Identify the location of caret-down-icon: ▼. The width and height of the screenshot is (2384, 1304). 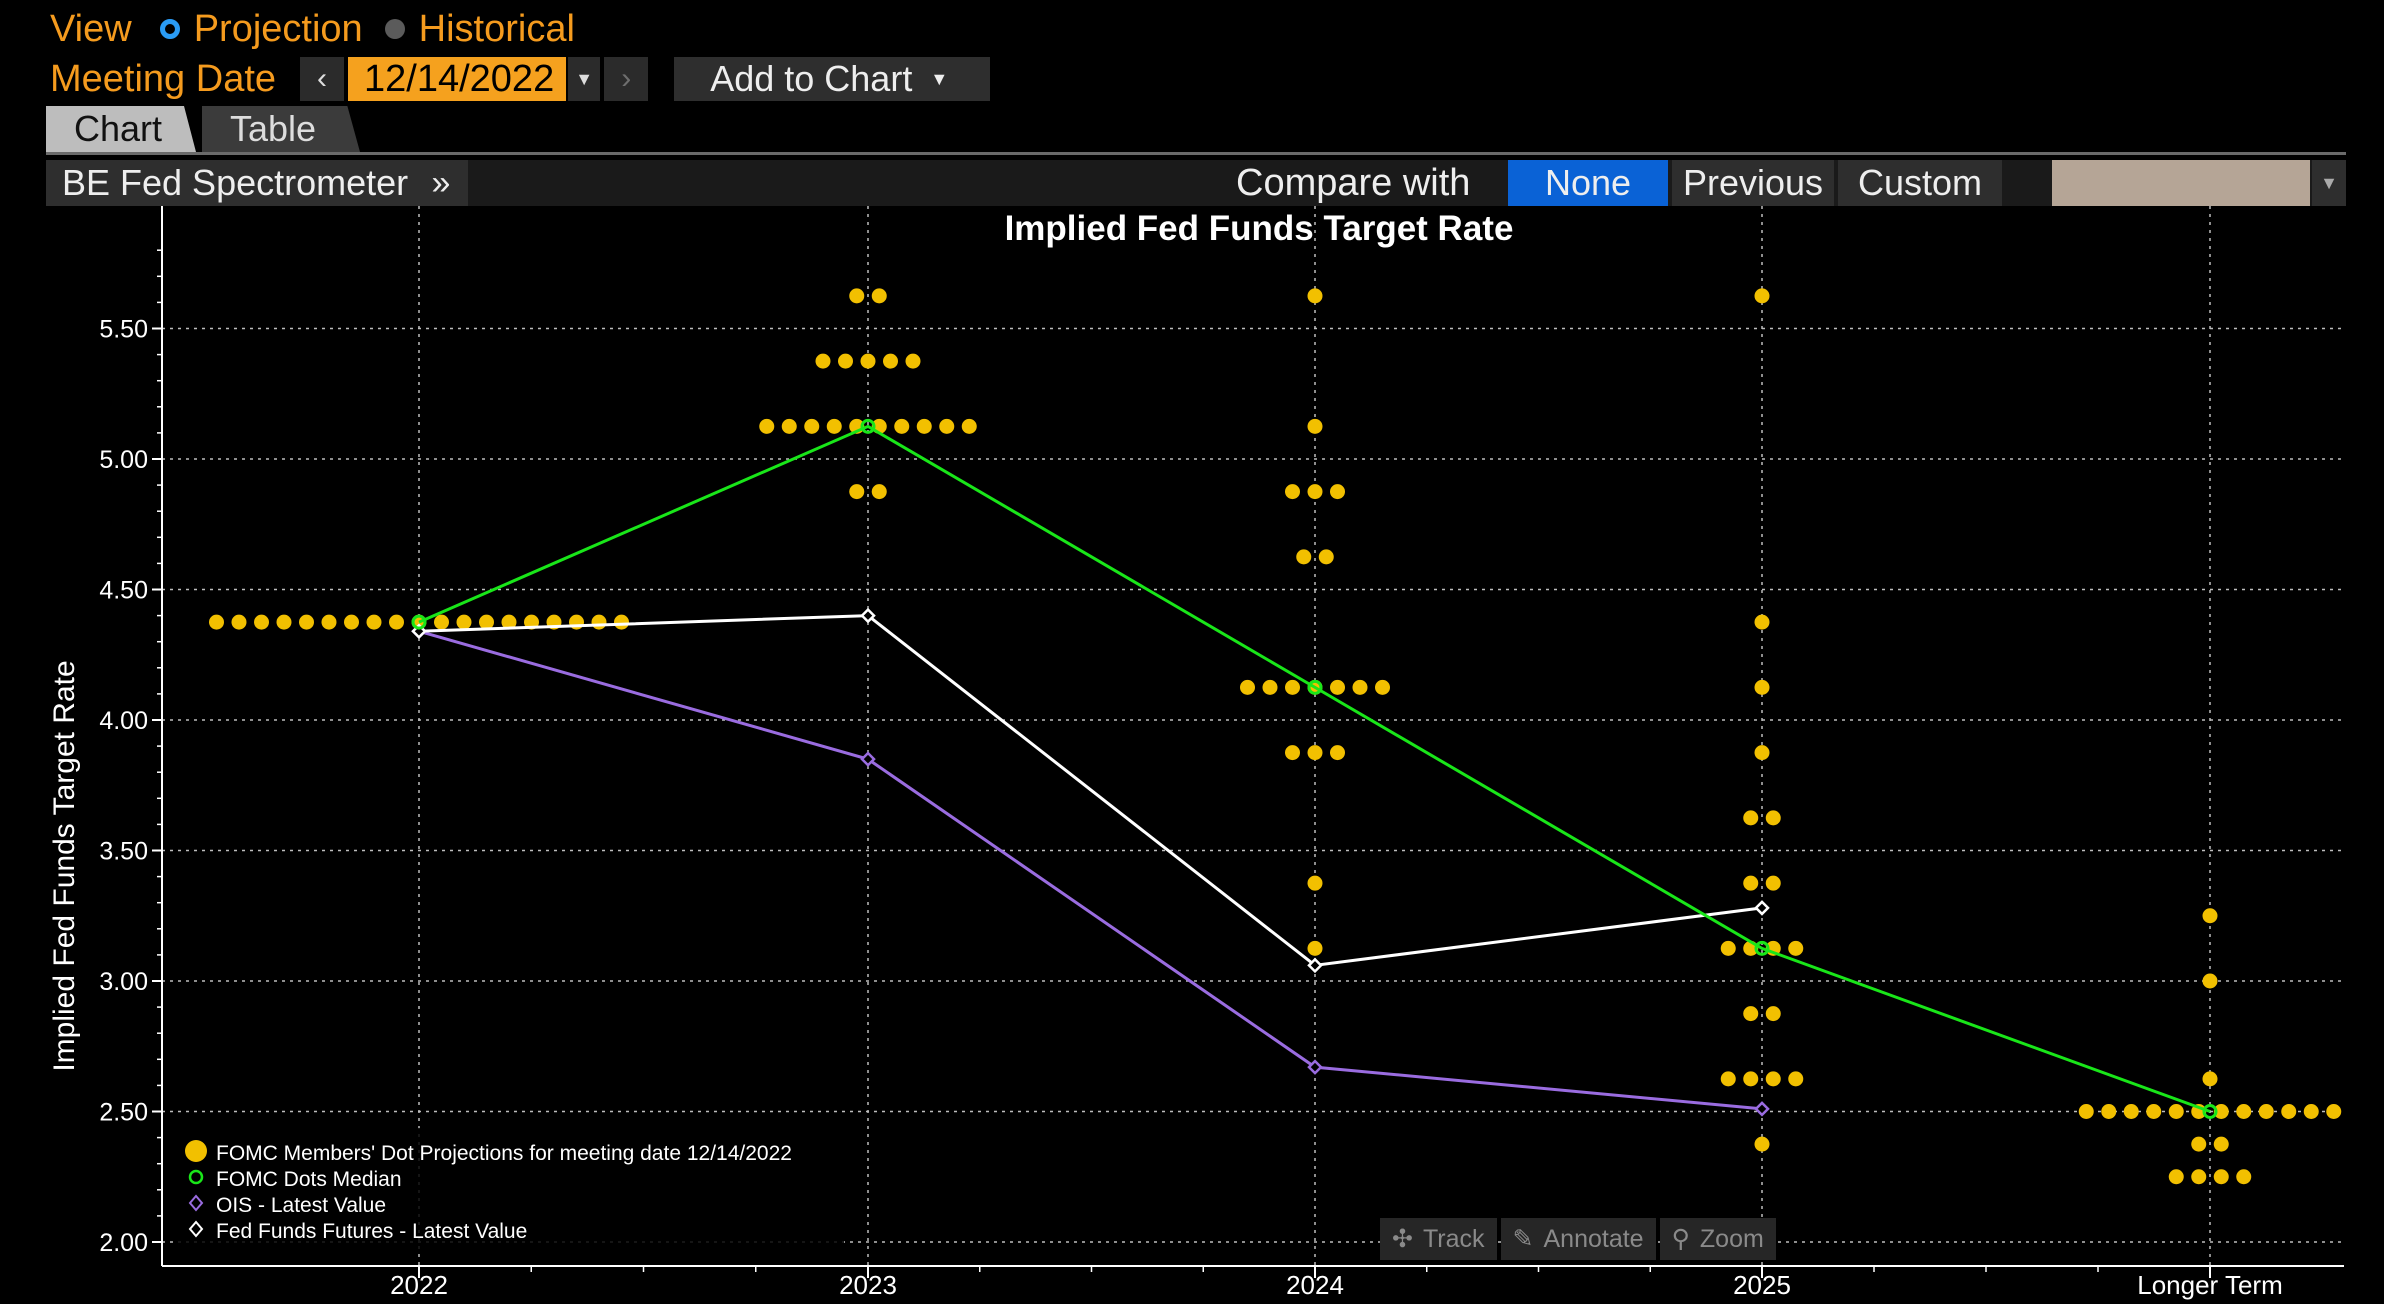
(2329, 182).